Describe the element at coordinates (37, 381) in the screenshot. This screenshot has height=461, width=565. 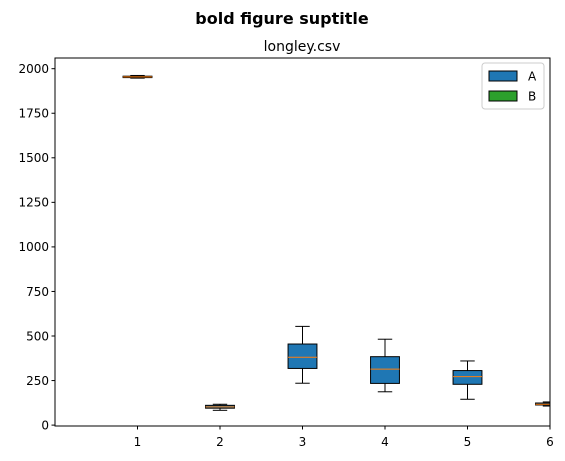
I see `y-tick-label-250: 250` at that location.